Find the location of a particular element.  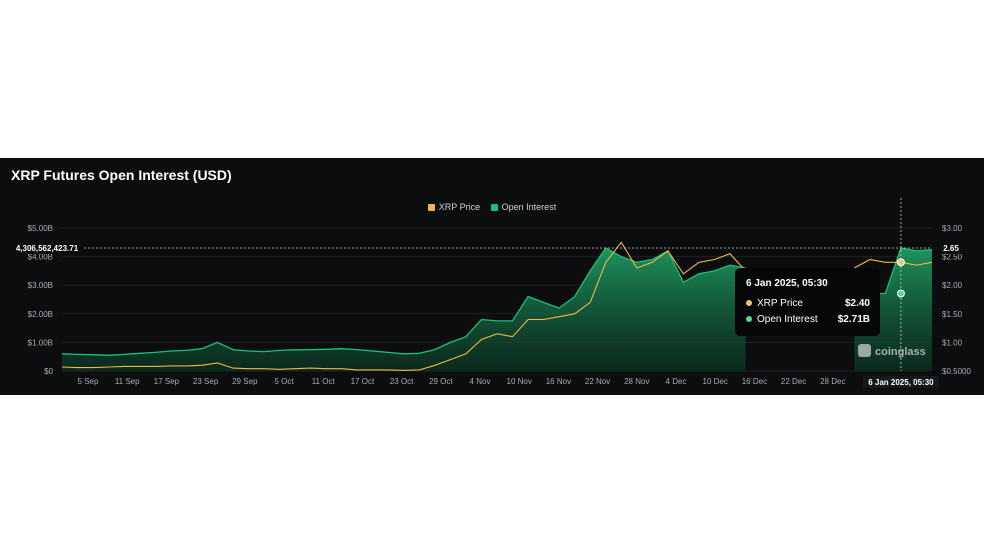

crosshair-x-label-bg is located at coordinates (900, 382).